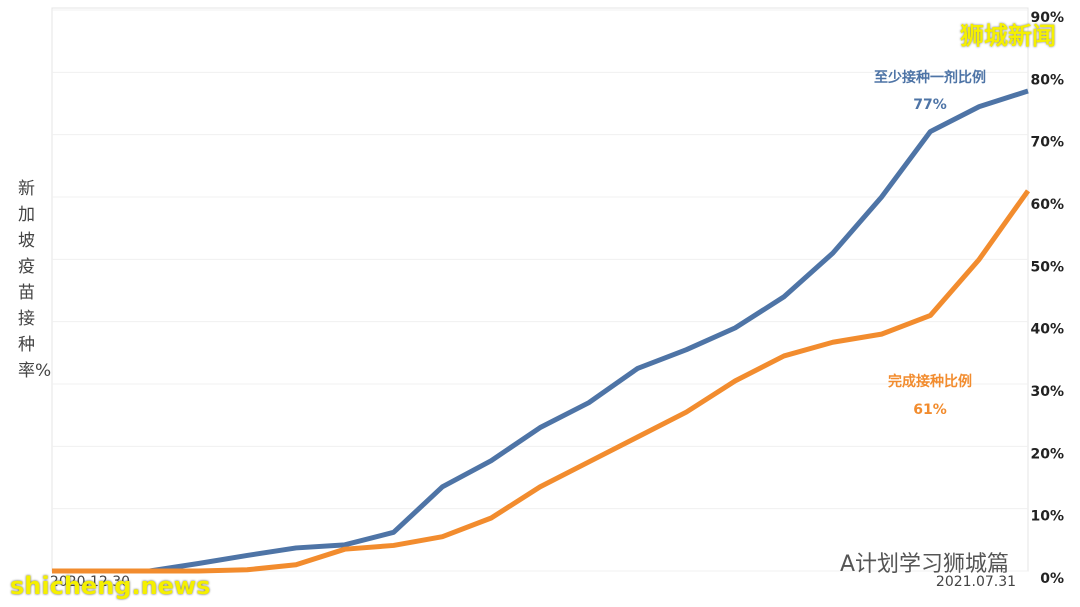 This screenshot has width=1080, height=607. What do you see at coordinates (1008, 36) in the screenshot?
I see `watermark: 狮城新闻` at bounding box center [1008, 36].